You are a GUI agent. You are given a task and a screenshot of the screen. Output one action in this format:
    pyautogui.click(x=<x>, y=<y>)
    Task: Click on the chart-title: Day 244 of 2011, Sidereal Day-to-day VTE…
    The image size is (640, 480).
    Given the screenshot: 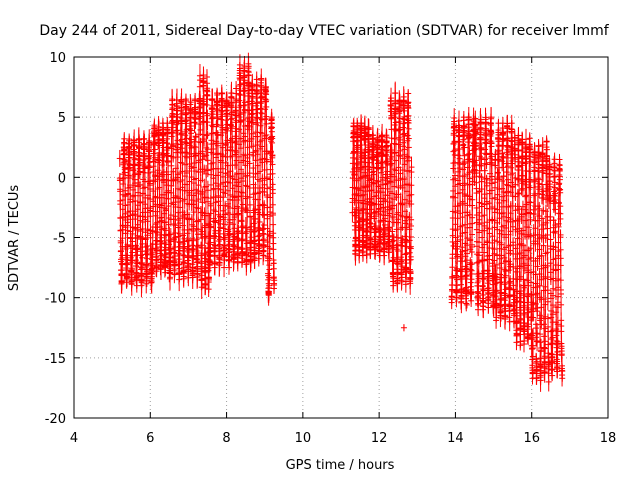 What is the action you would take?
    pyautogui.click(x=324, y=31)
    